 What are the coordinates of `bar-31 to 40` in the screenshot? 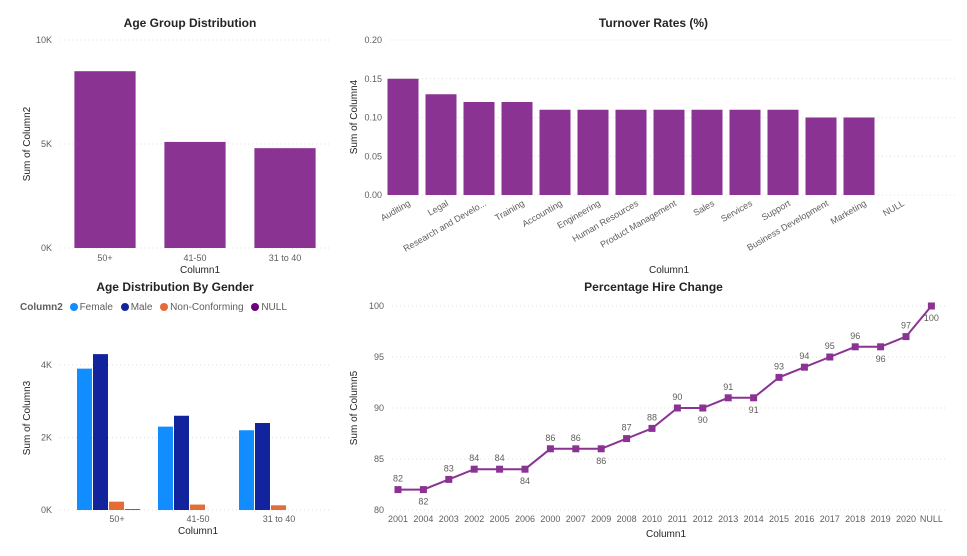 It's located at (285, 198).